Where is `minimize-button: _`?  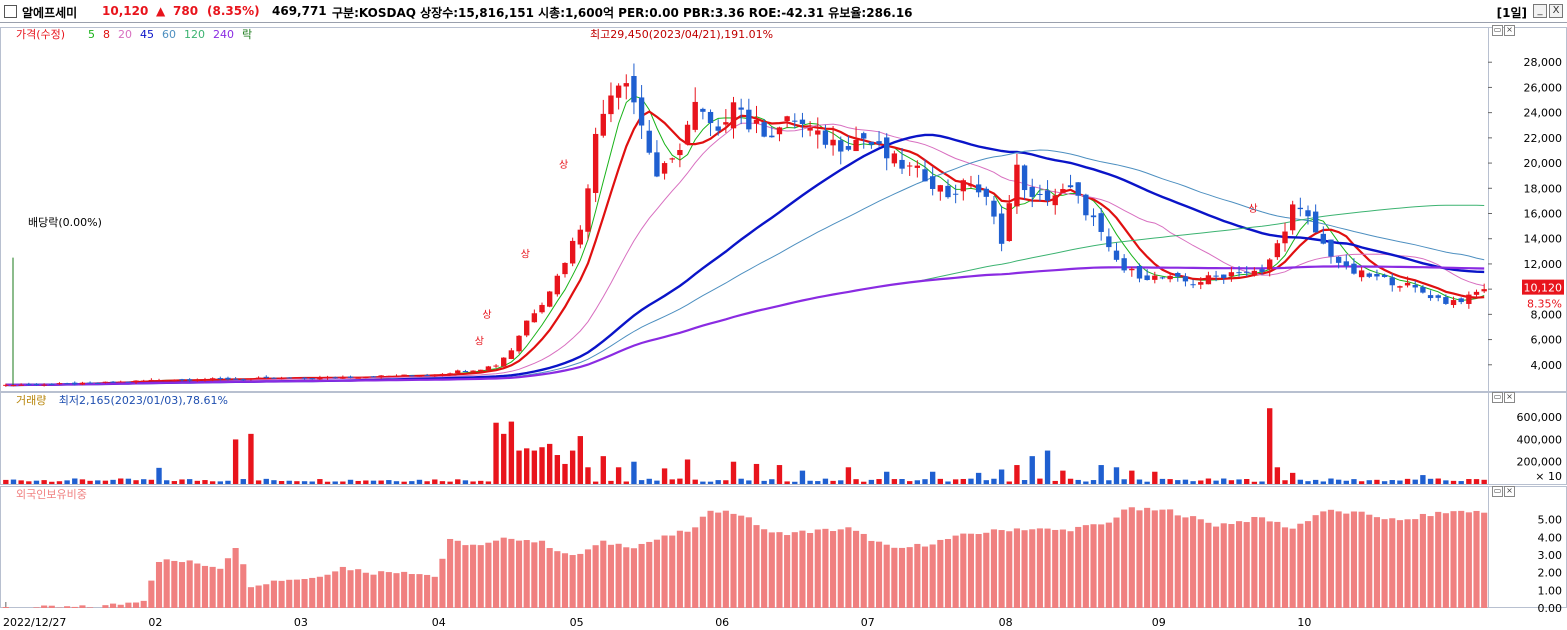
minimize-button: _ is located at coordinates (1540, 11).